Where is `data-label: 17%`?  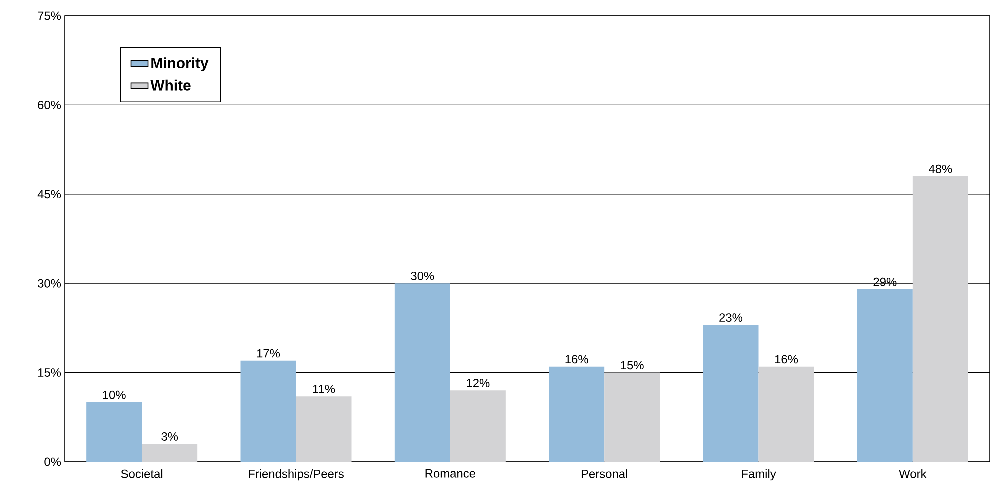
data-label: 17% is located at coordinates (268, 353).